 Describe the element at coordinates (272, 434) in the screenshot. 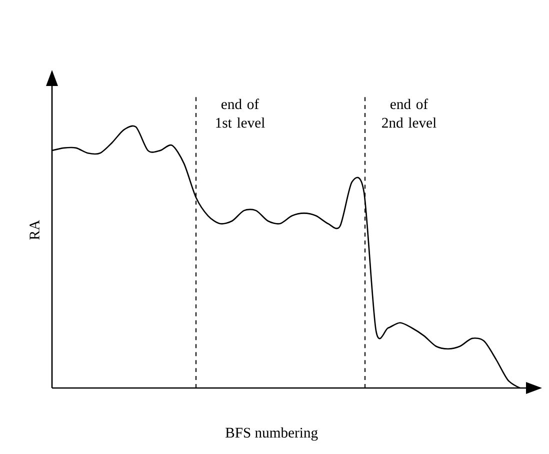

I see `x-axis-title: BFS numbering` at that location.